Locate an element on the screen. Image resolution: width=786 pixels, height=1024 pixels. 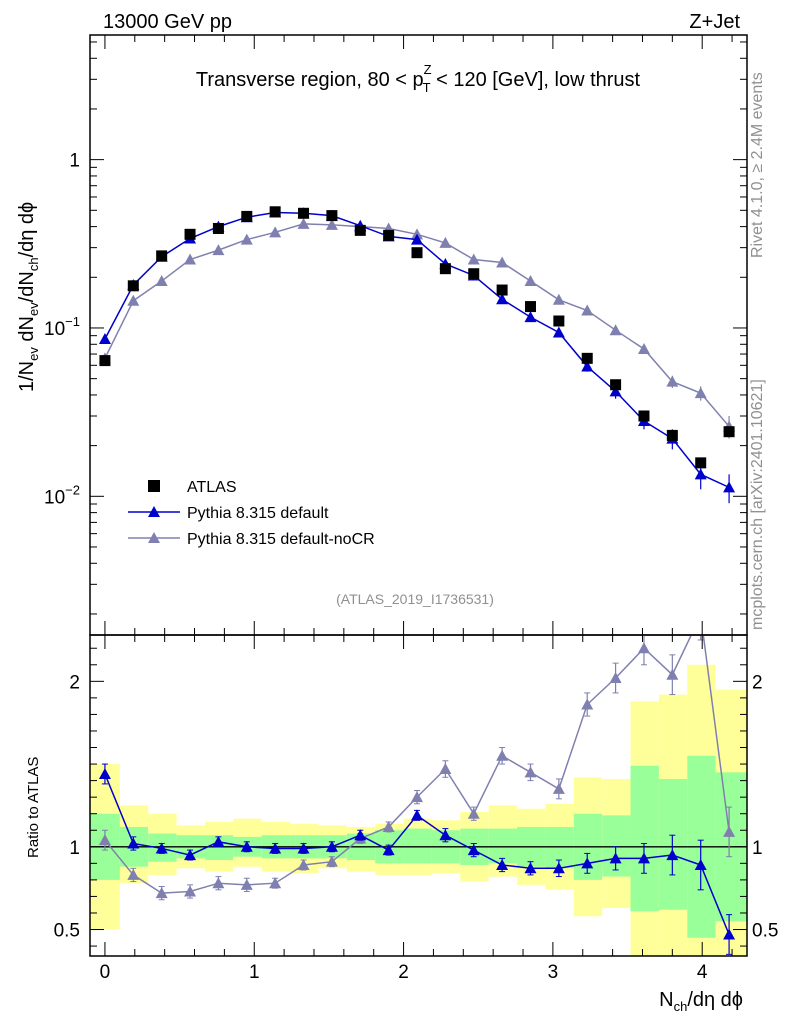
ylabel-sub-2: ev is located at coordinates (33, 309).